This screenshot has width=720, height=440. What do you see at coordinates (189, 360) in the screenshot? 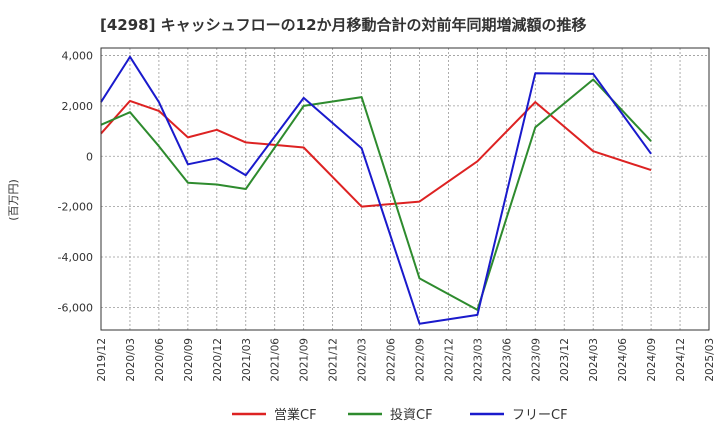
I see `x-tick-label: 2020/09` at bounding box center [189, 360].